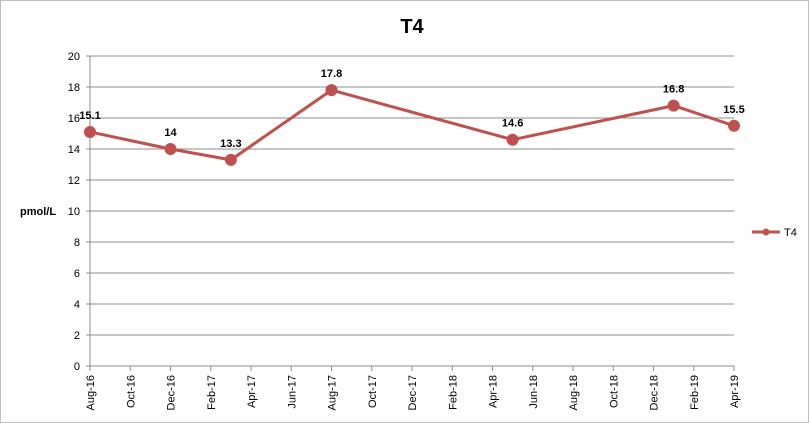 Image resolution: width=809 pixels, height=423 pixels. What do you see at coordinates (733, 110) in the screenshot?
I see `data-label: 15.5` at bounding box center [733, 110].